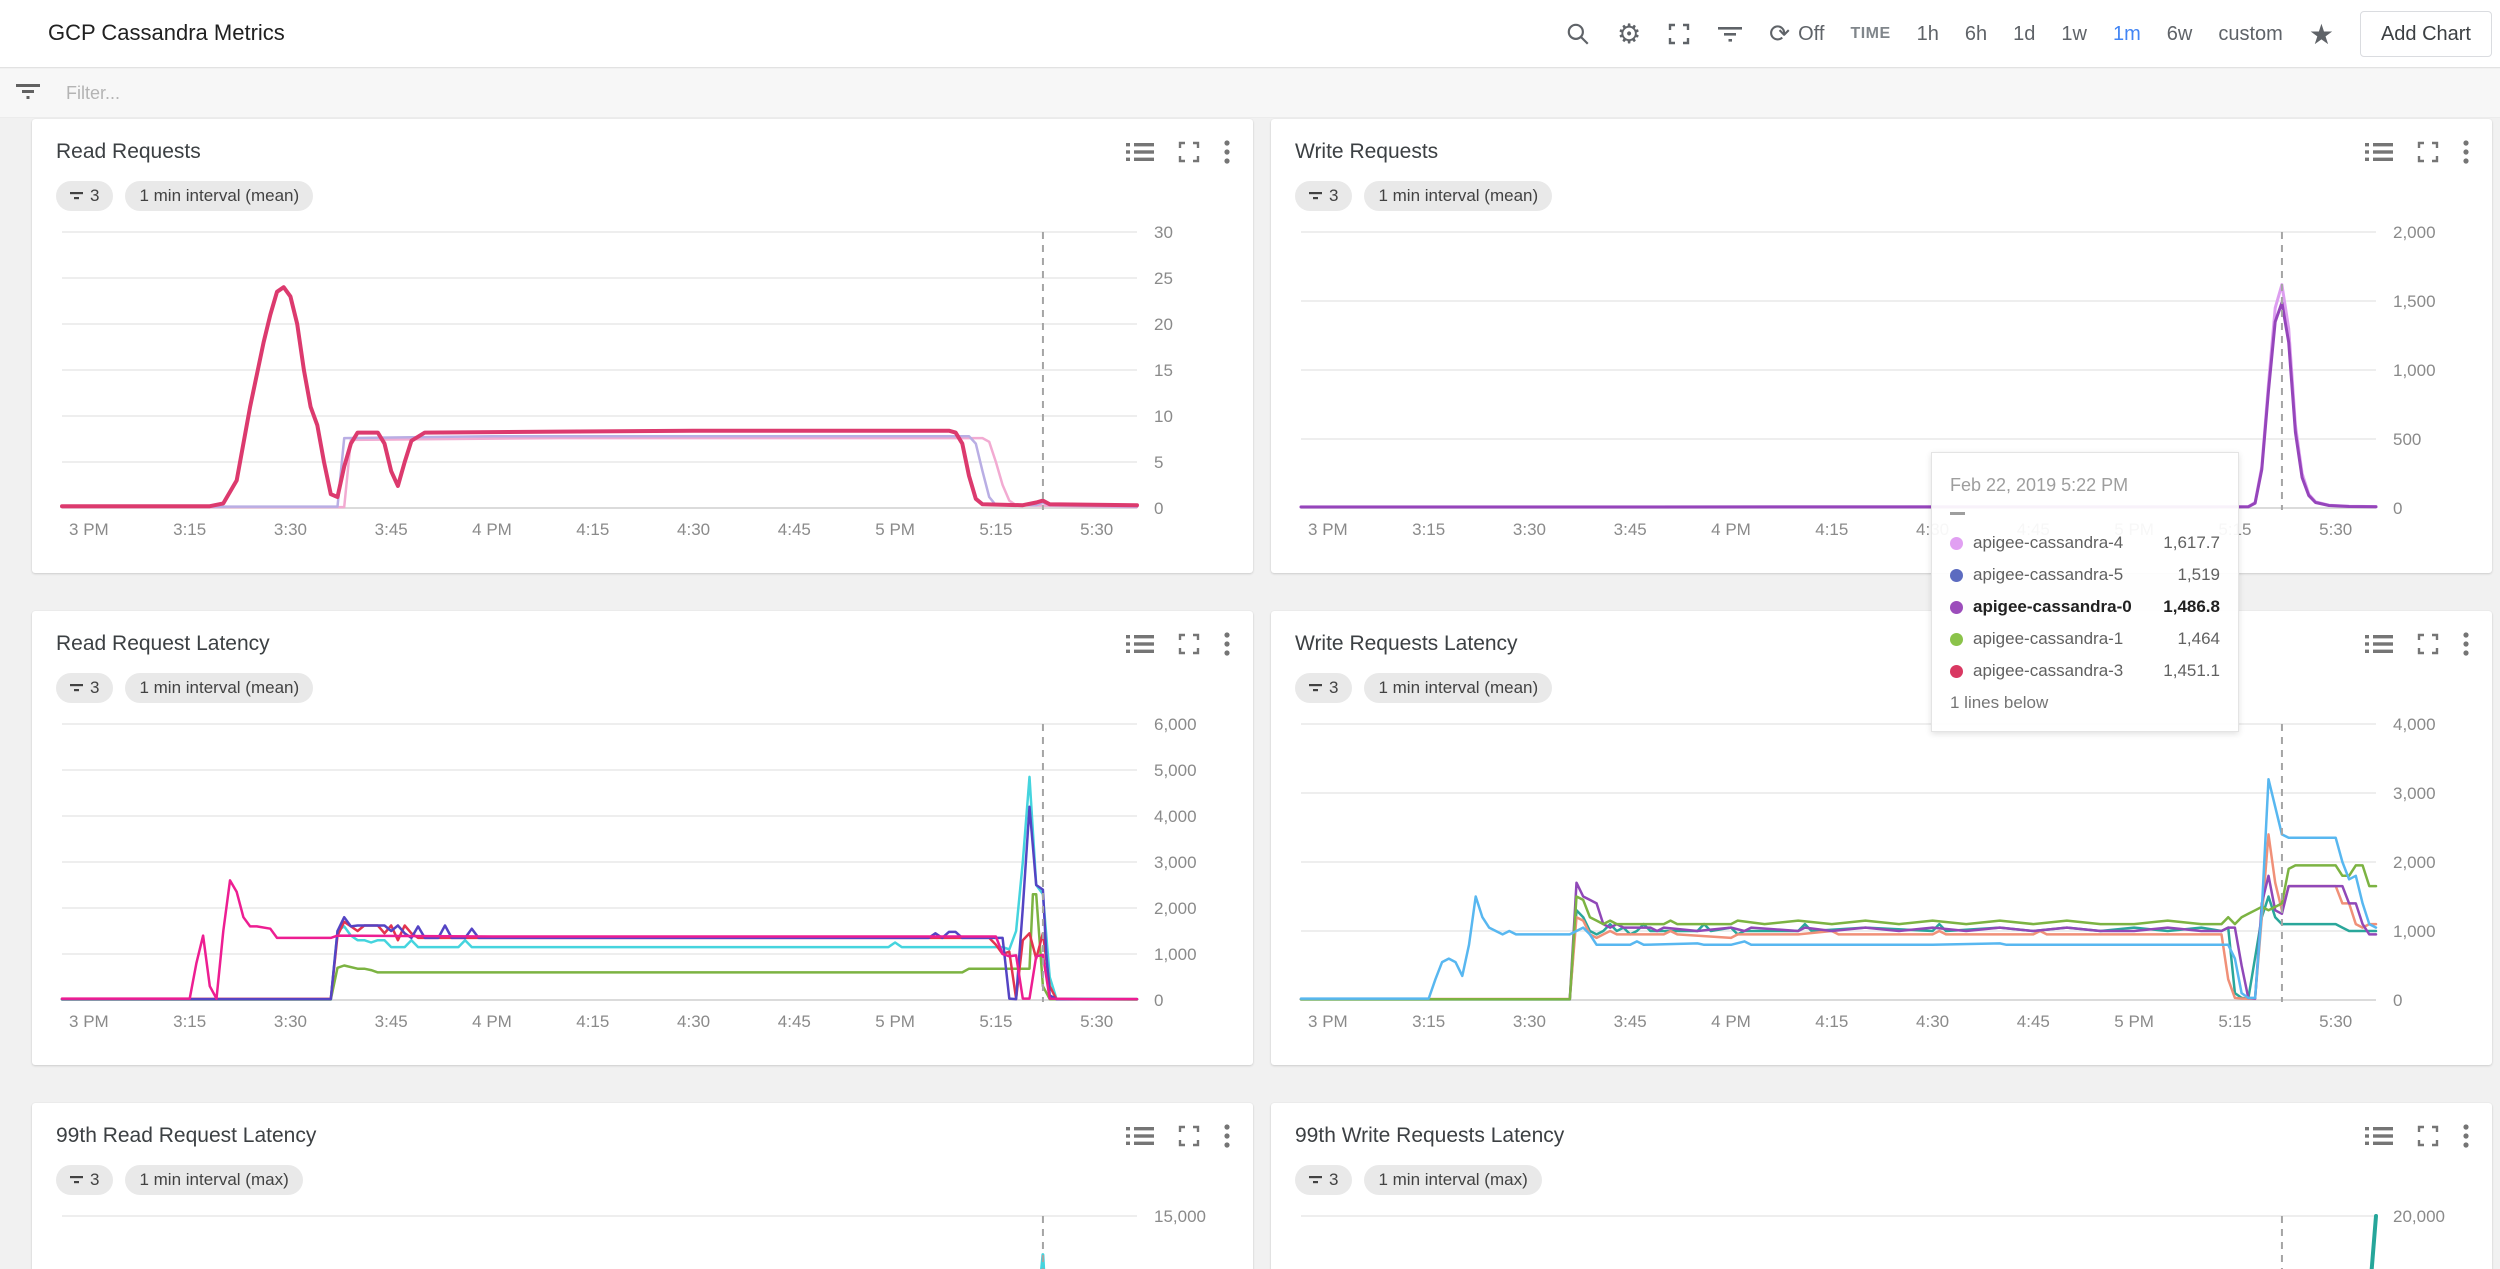 This screenshot has width=2500, height=1269. I want to click on svg-text: 15, so click(1163, 370).